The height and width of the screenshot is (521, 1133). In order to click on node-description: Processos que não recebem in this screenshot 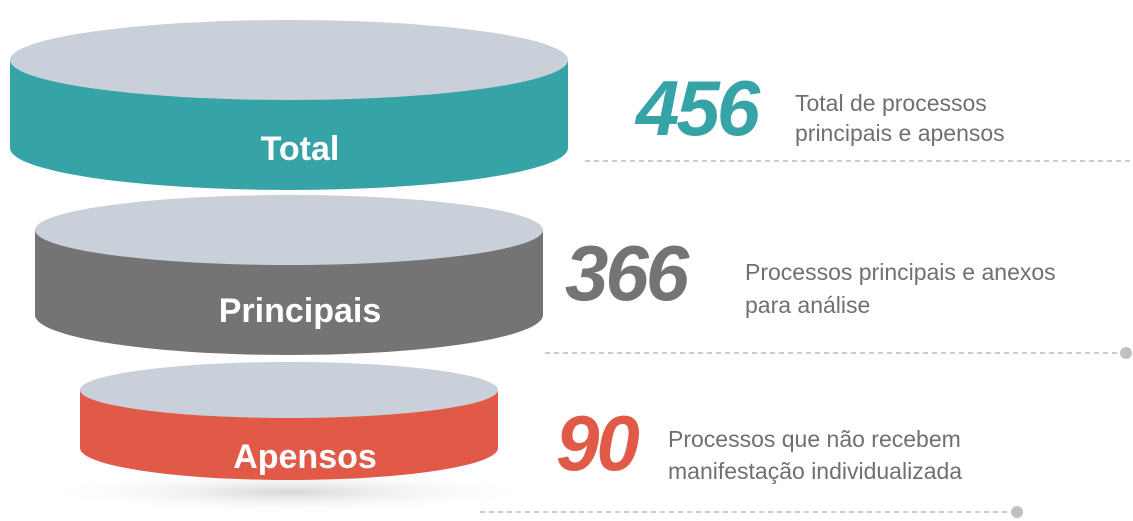, I will do `click(814, 439)`.